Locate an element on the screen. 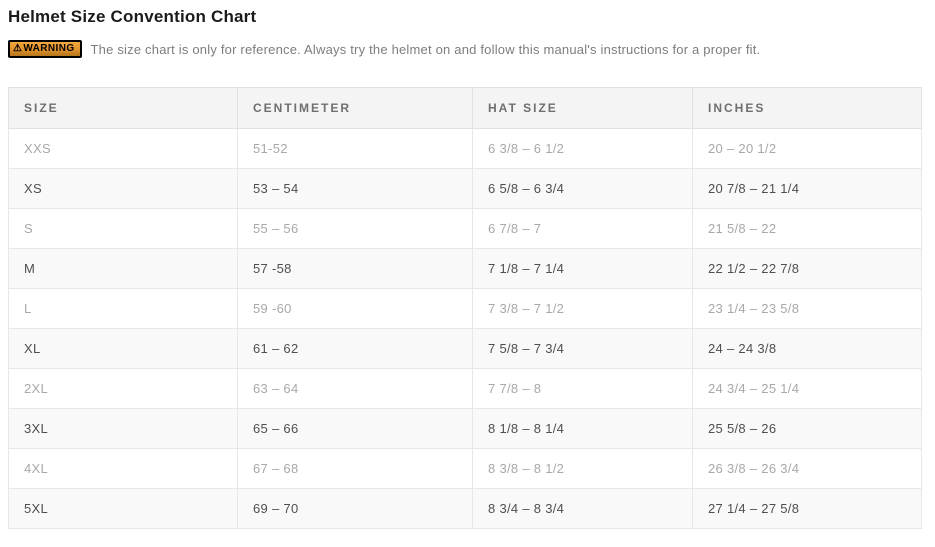  cell-inches: 26 3/8 – 26 3/4 is located at coordinates (807, 468).